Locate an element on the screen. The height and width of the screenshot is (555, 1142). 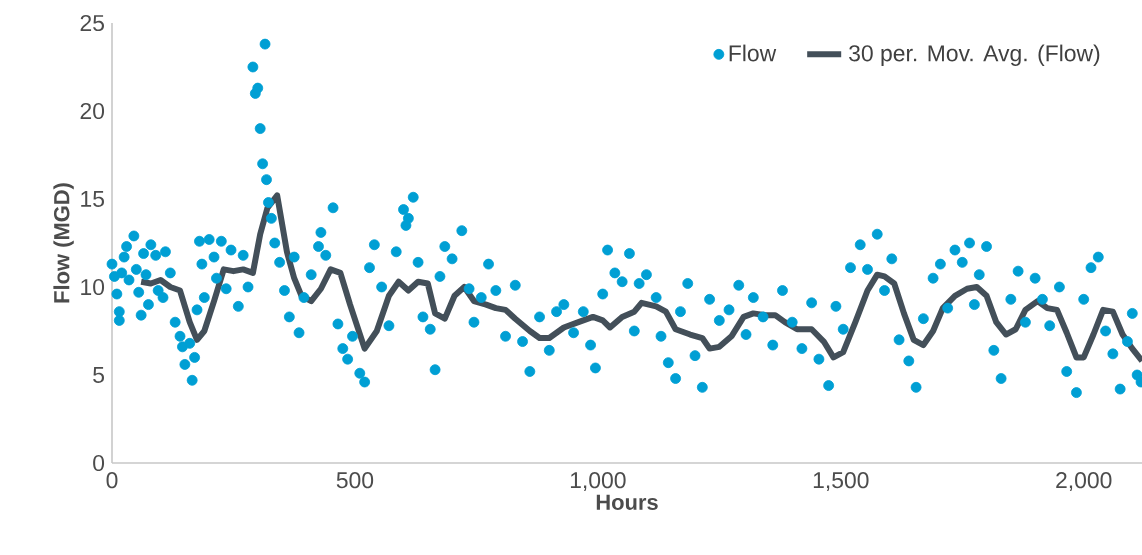
y-tick-label: 20 is located at coordinates (92, 111).